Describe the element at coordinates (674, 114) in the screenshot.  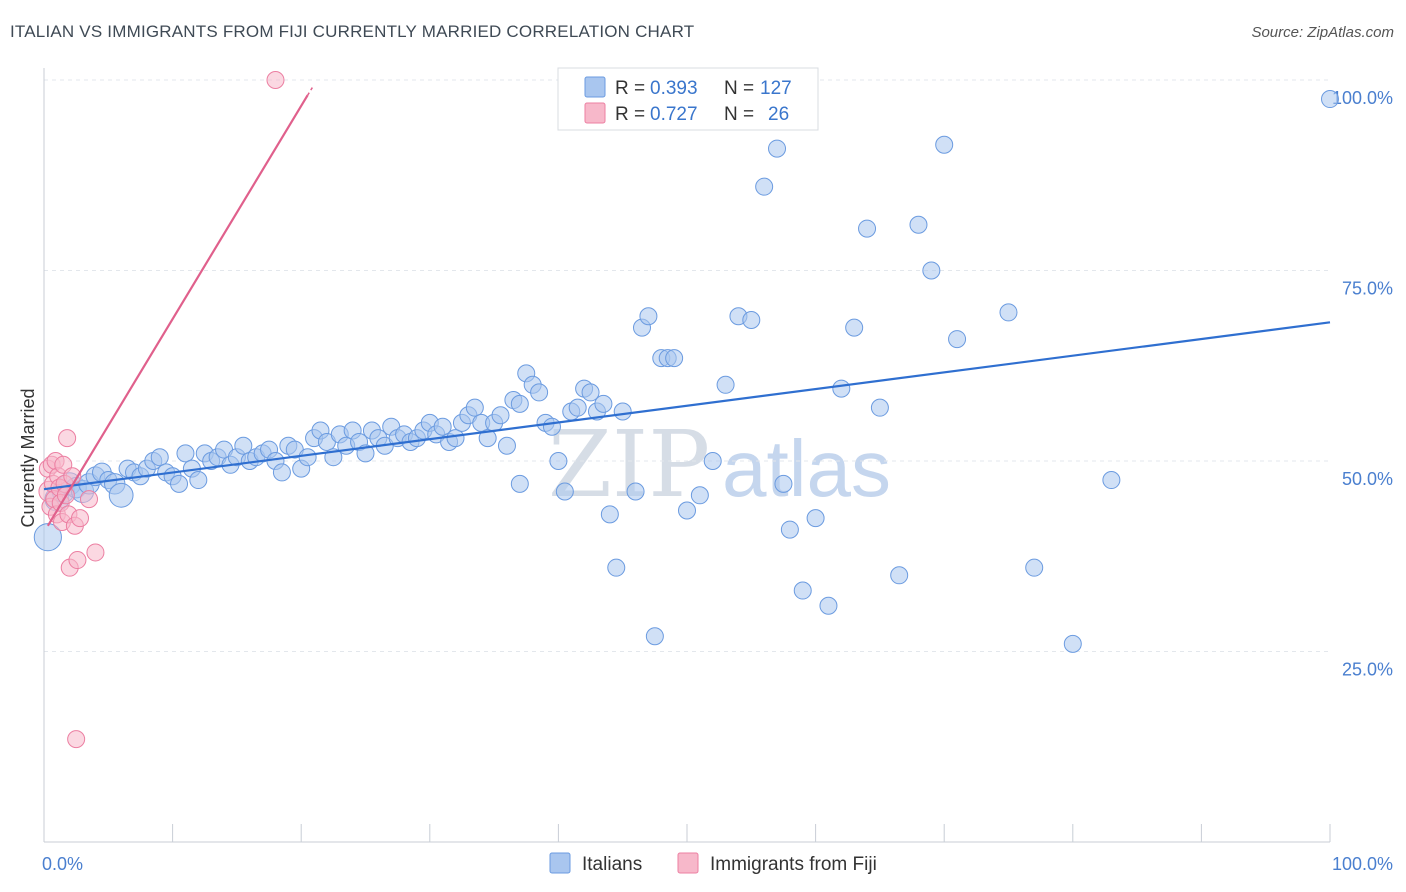
I see `legend-r-value-fiji: 0.727` at that location.